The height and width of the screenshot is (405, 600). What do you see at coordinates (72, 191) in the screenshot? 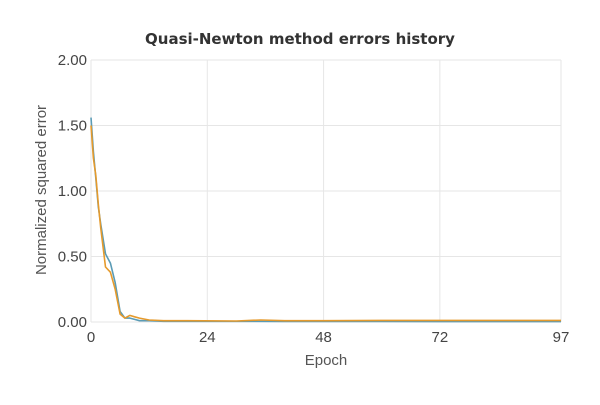
I see `y-tick-label: 1.00` at bounding box center [72, 191].